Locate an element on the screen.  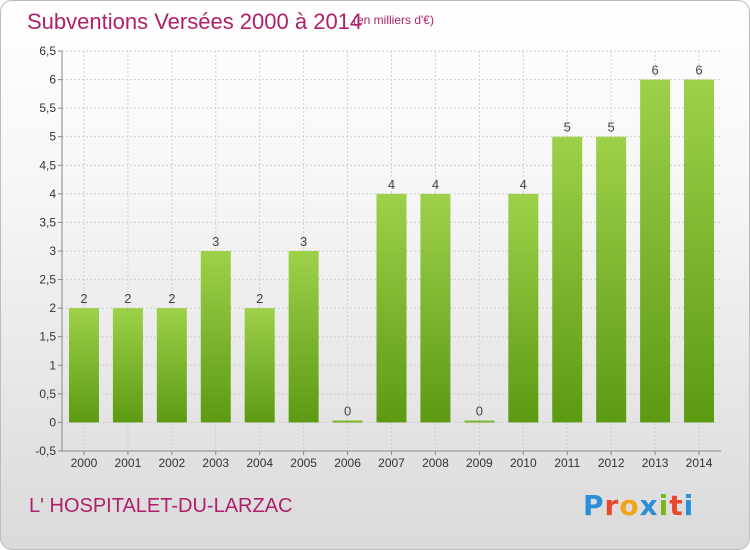
proxiti-logo: Proxiti is located at coordinates (638, 505).